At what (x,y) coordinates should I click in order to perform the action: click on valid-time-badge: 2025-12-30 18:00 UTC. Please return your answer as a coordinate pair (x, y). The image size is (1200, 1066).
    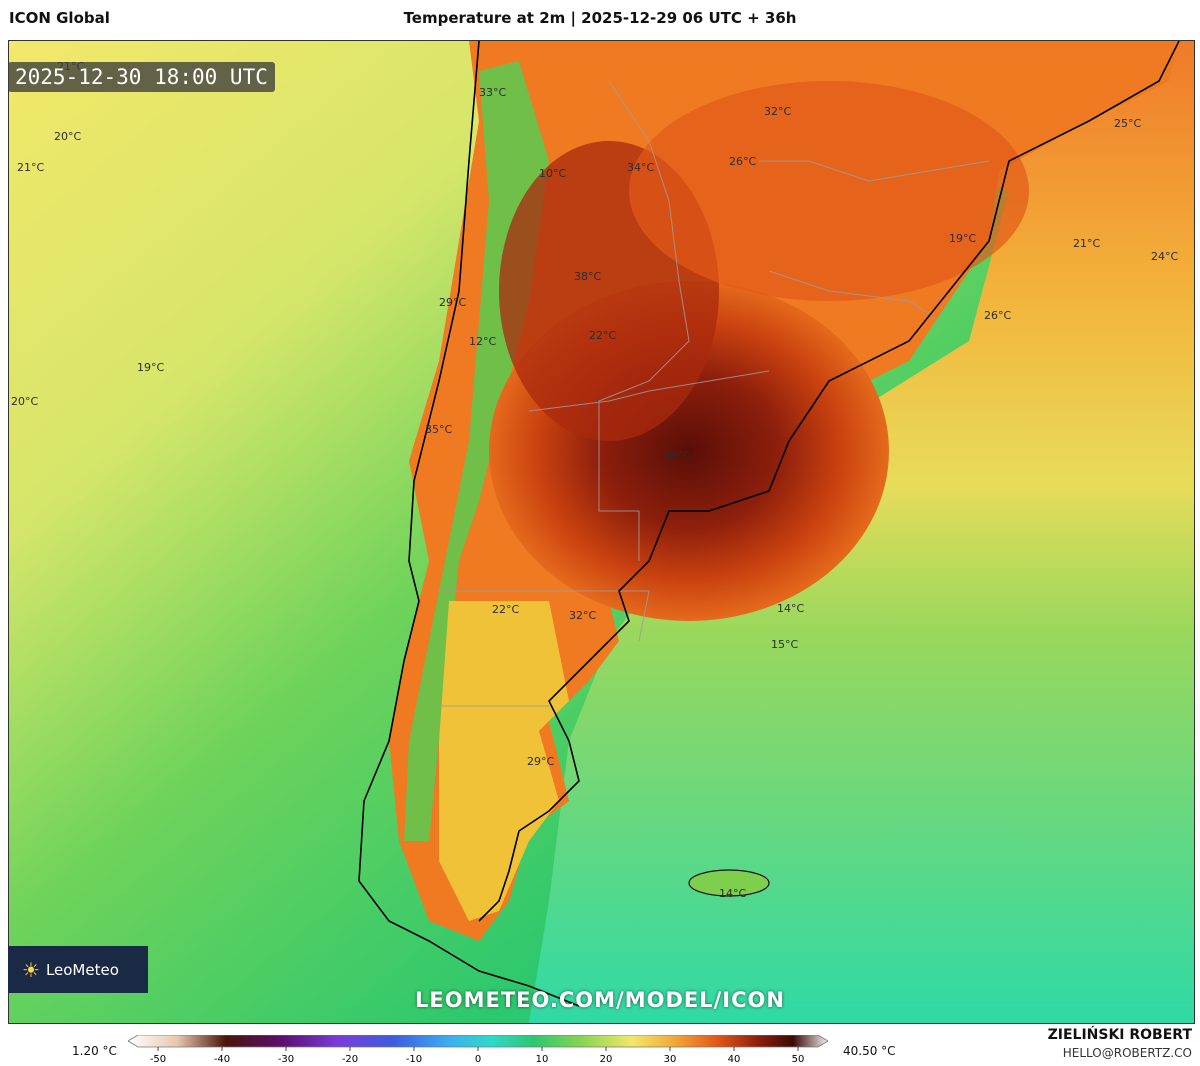
    Looking at the image, I should click on (141, 77).